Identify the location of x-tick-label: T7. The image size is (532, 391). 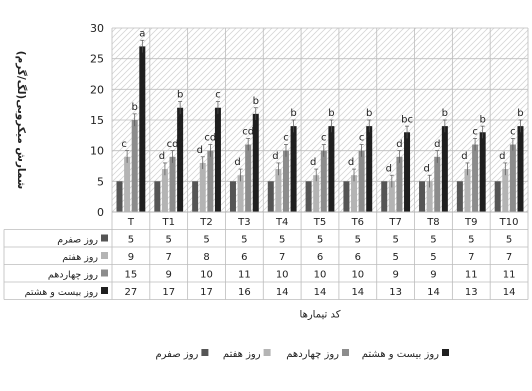
(394, 222).